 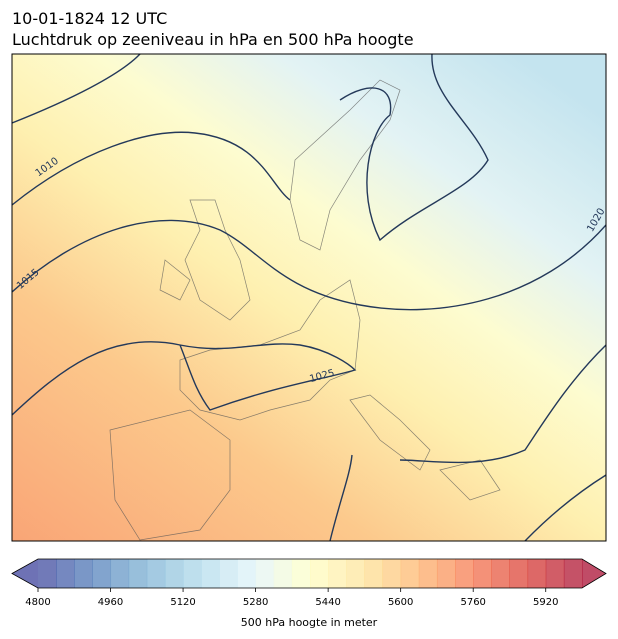 What do you see at coordinates (400, 602) in the screenshot?
I see `colorbar-tick-label: 5600` at bounding box center [400, 602].